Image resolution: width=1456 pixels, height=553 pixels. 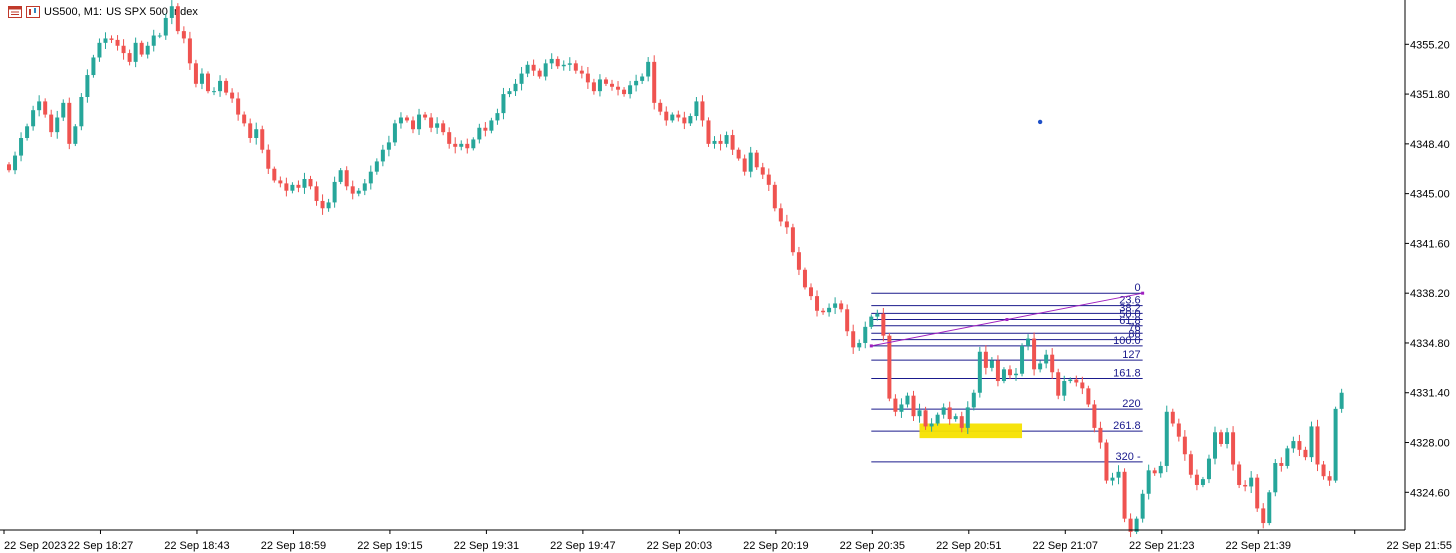 What do you see at coordinates (73, 12) in the screenshot?
I see `chart-symbol: US500, M1:` at bounding box center [73, 12].